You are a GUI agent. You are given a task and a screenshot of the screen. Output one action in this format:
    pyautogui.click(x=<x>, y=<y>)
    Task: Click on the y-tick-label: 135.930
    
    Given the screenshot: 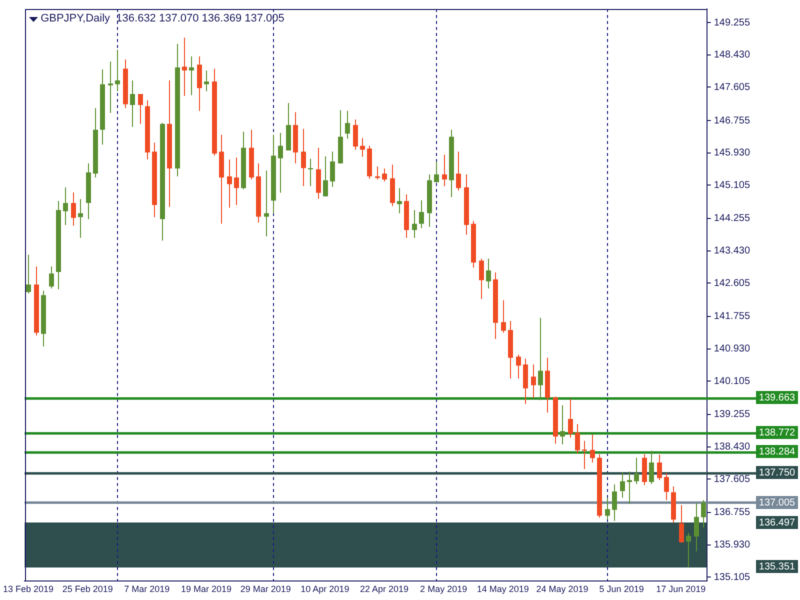 What is the action you would take?
    pyautogui.click(x=732, y=545)
    